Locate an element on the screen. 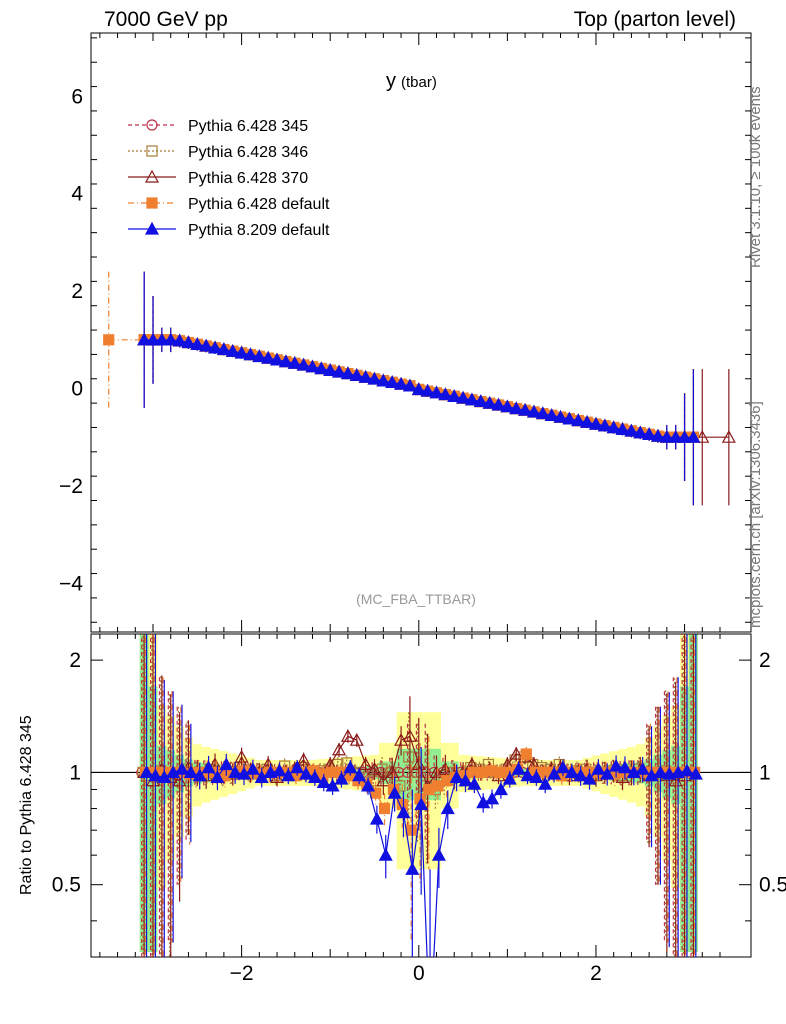  main-y-tick-label: 2 is located at coordinates (77, 291).